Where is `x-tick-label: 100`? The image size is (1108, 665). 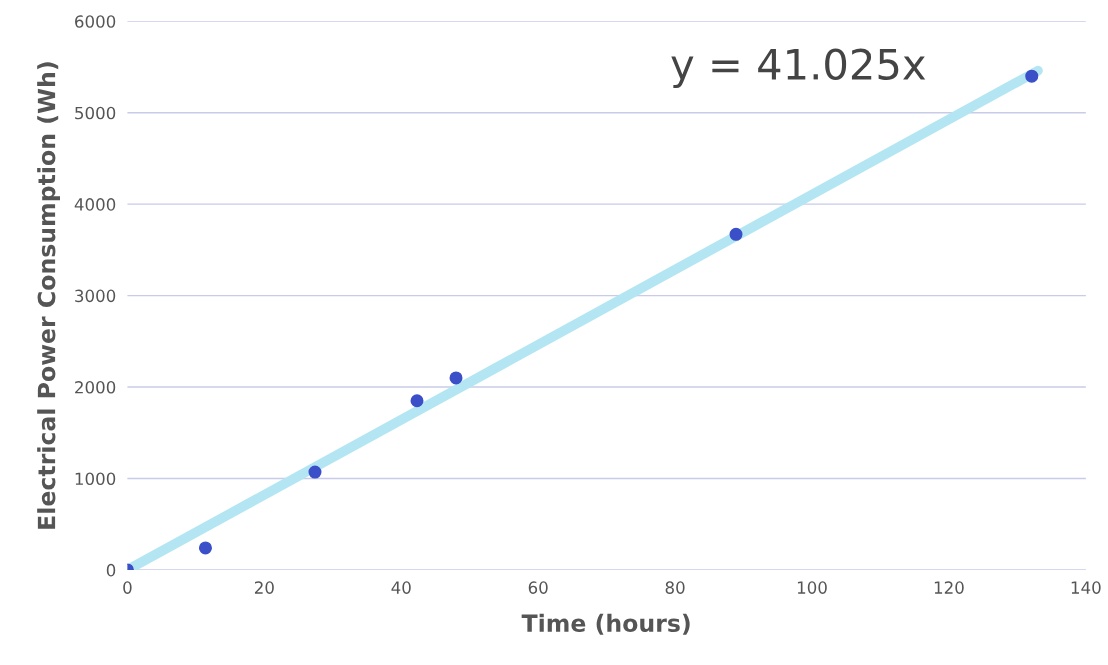
x-tick-label: 100 is located at coordinates (812, 587).